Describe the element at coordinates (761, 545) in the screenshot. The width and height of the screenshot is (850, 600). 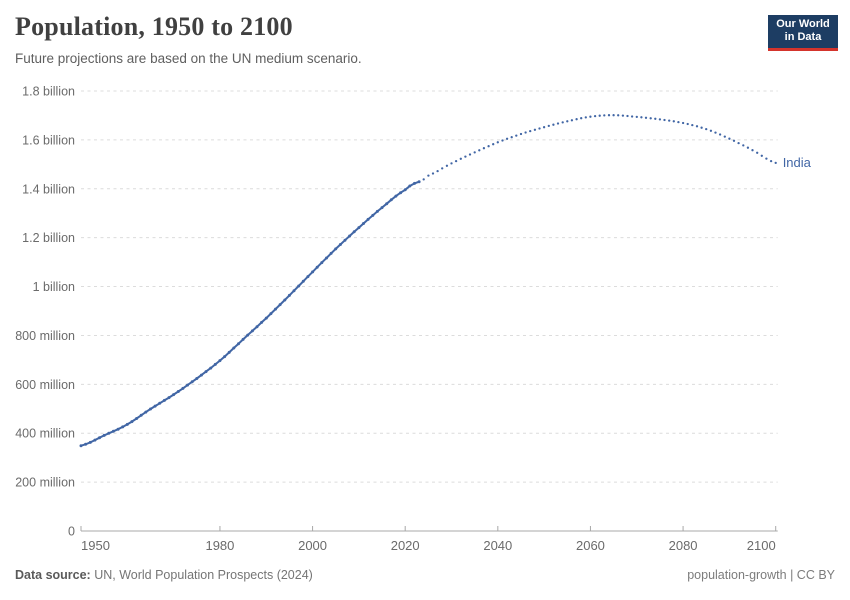
I see `x-axis-tick-label: 2100` at that location.